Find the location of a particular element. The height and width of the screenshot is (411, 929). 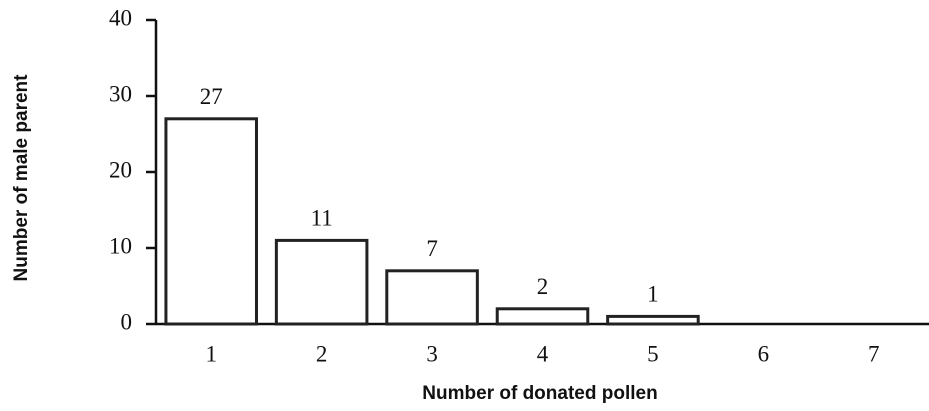

x-tick-label: 1 is located at coordinates (211, 353).